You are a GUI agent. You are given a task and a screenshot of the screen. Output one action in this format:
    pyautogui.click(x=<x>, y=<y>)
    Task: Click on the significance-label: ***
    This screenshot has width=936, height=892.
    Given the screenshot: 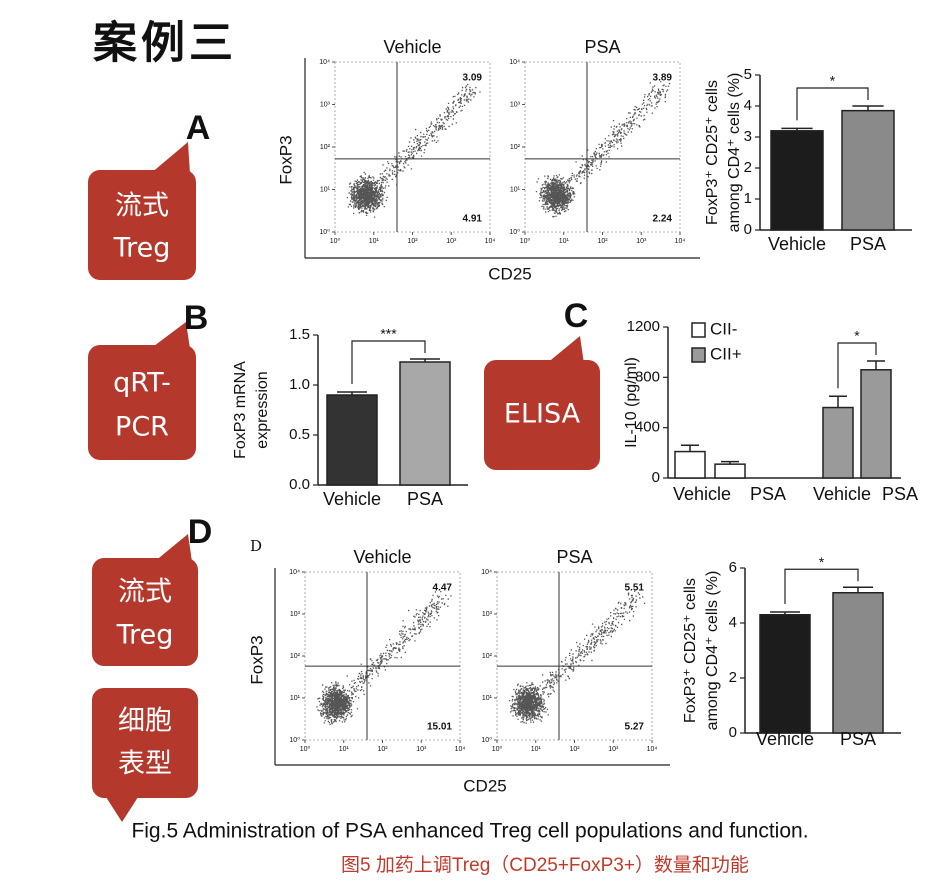 What is the action you would take?
    pyautogui.click(x=388, y=334)
    